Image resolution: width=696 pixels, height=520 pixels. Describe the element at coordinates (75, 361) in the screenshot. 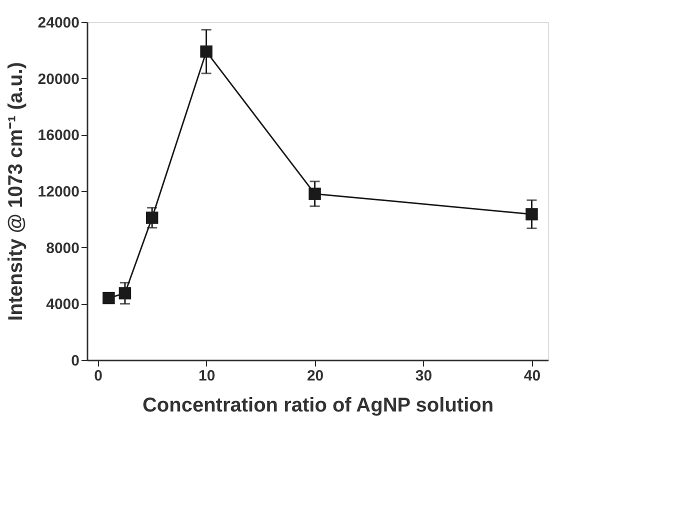

I see `y-tick-label: 0` at that location.